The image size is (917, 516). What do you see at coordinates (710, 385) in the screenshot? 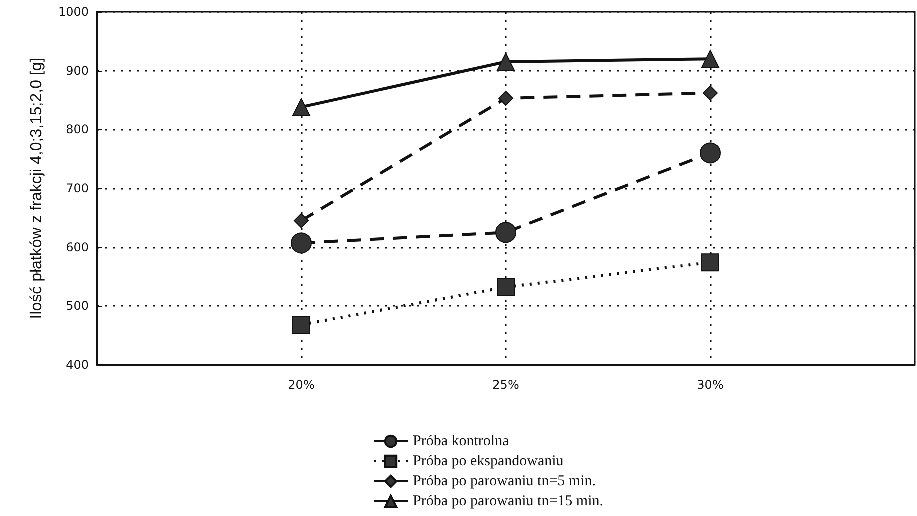
I see `x-tick-label: 30%` at bounding box center [710, 385].